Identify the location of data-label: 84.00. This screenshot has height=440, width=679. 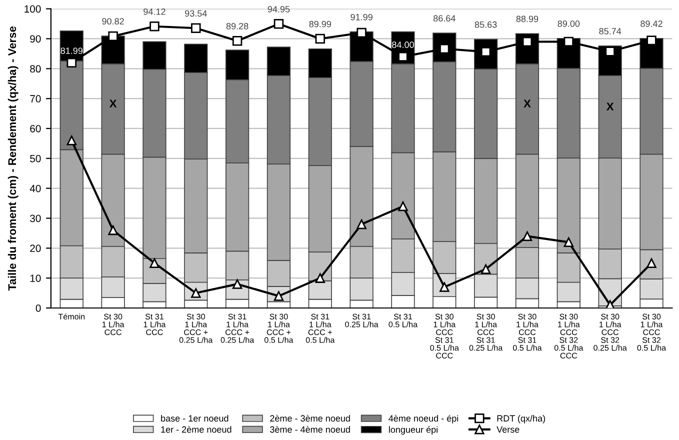
(403, 45).